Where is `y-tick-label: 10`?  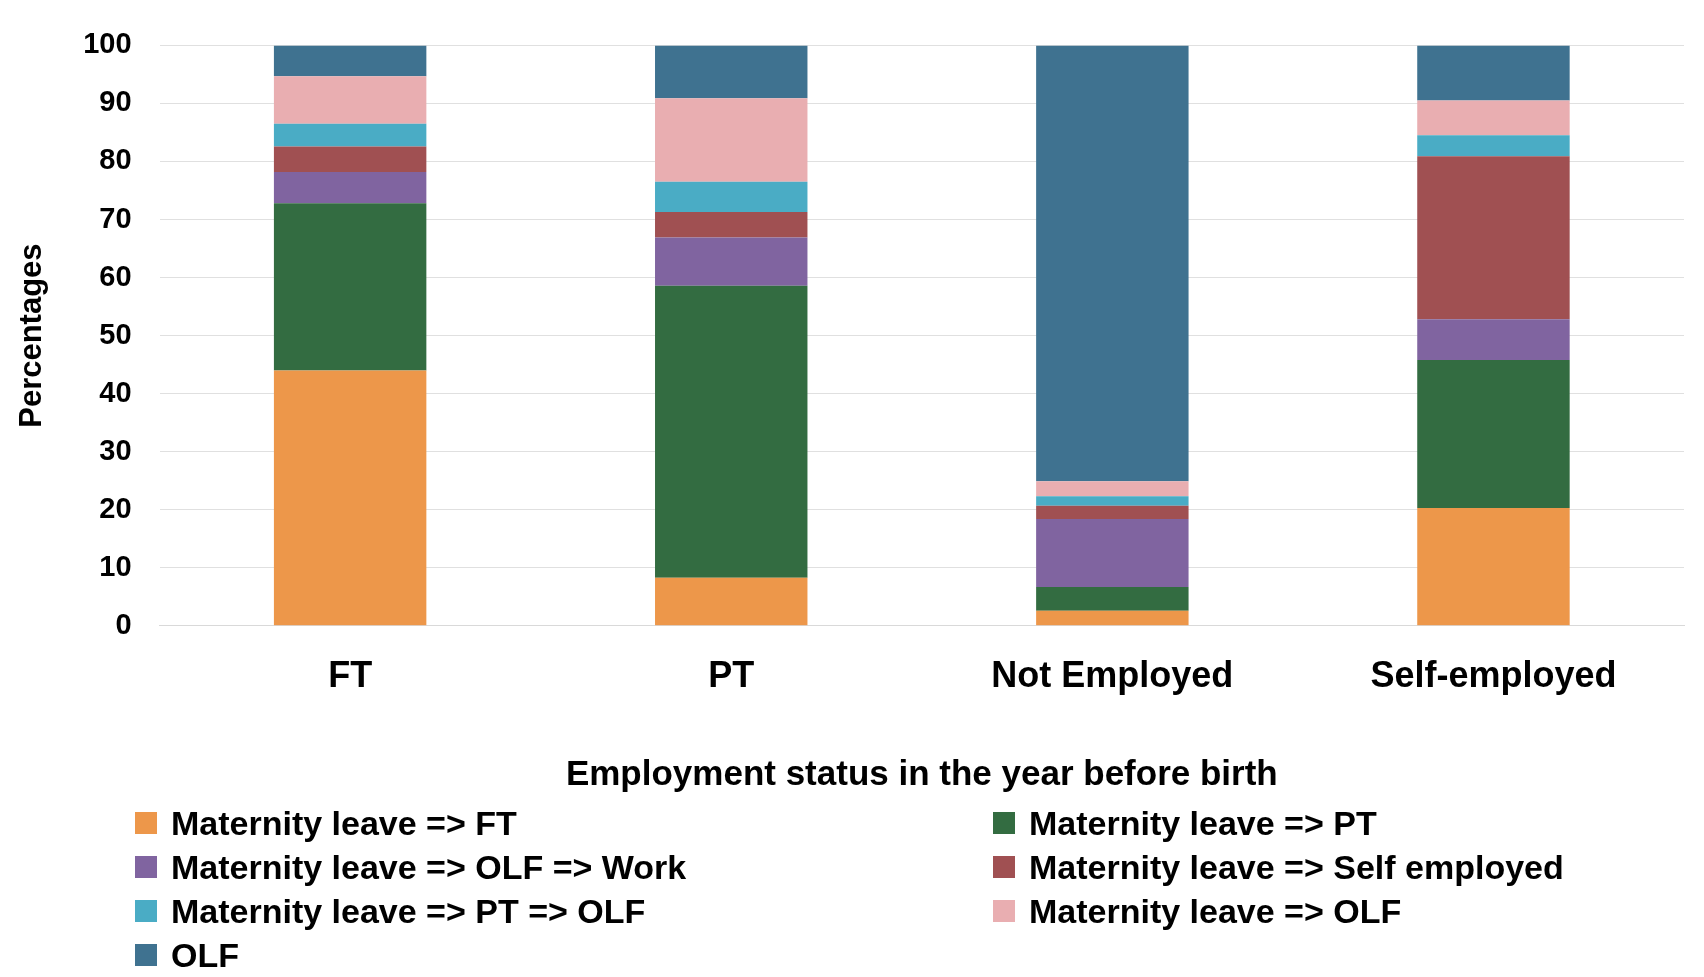 y-tick-label: 10 is located at coordinates (115, 565).